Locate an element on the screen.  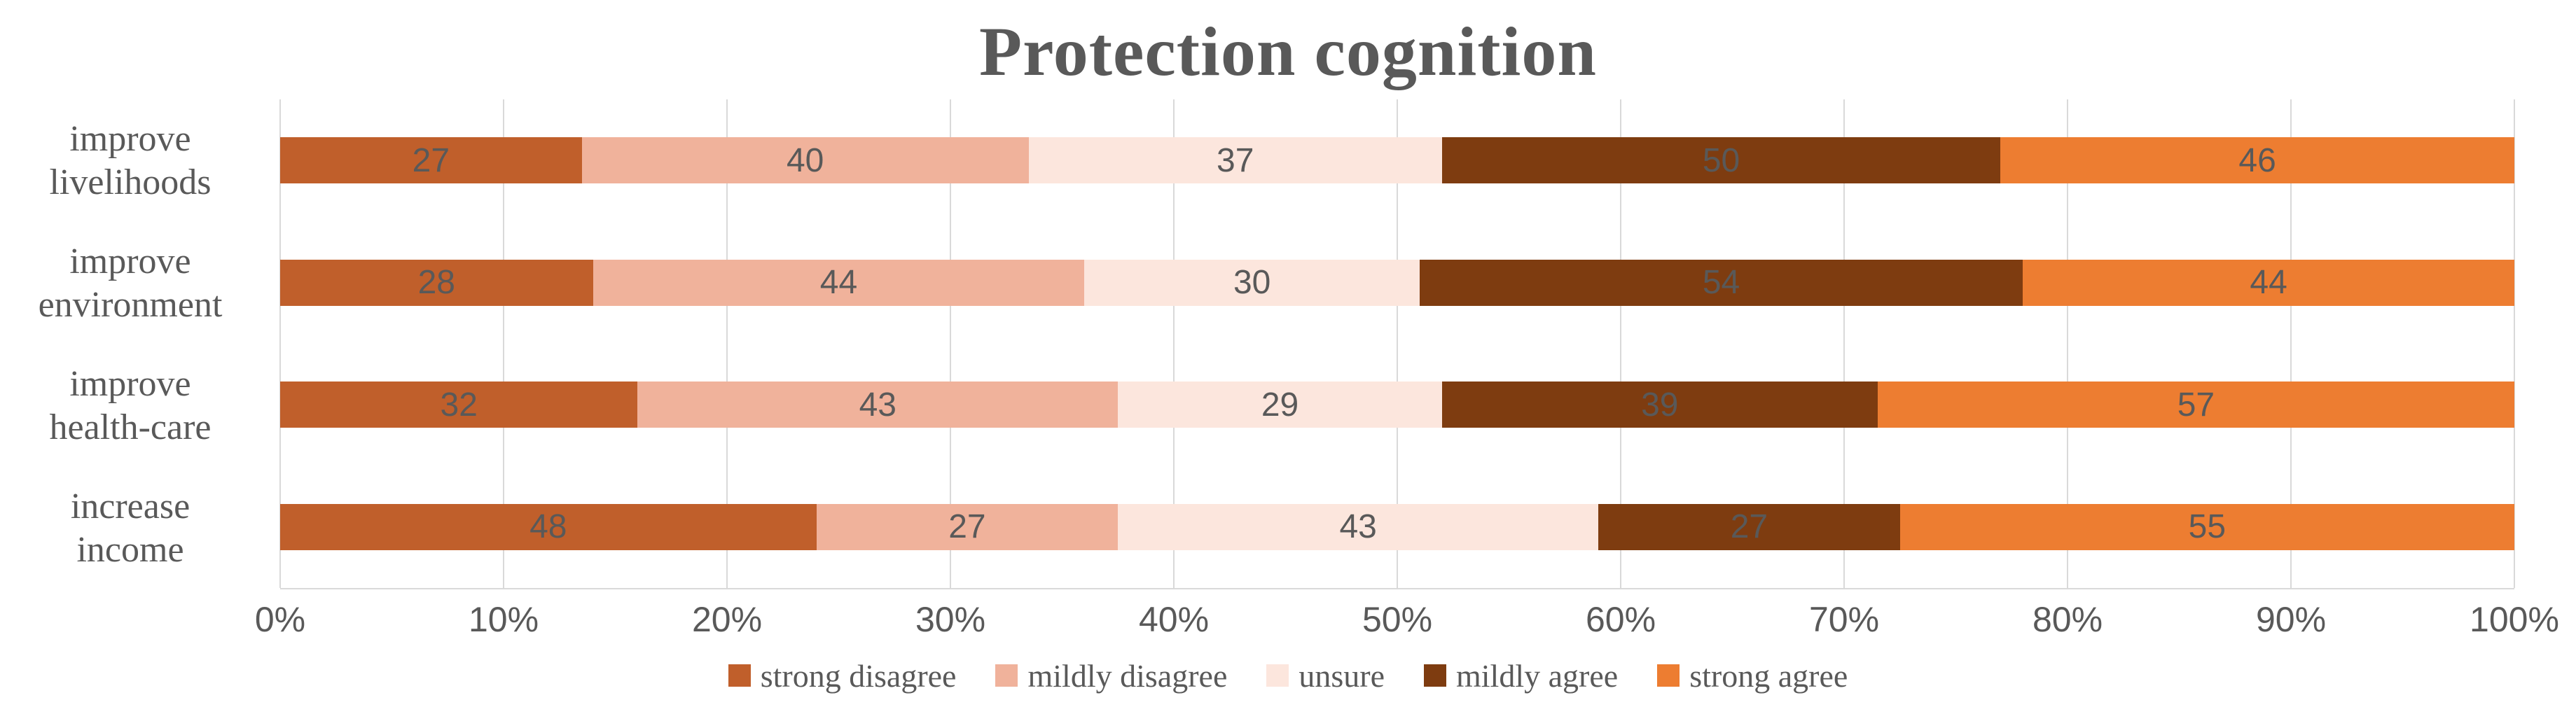
bar-segment: 30 is located at coordinates (1252, 282).